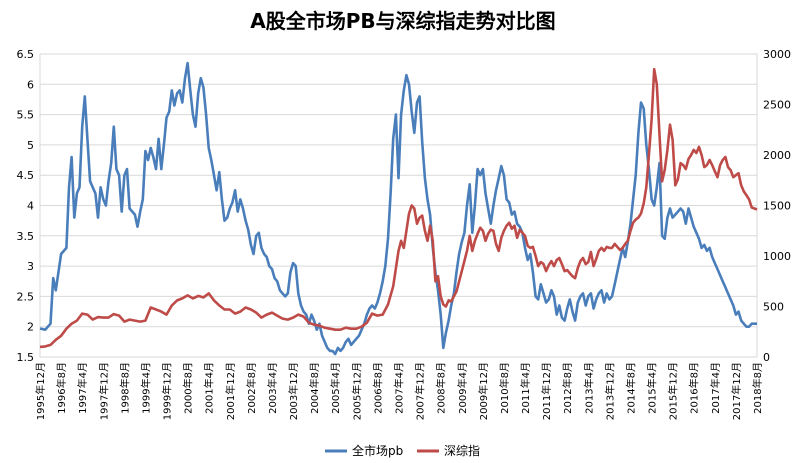 Image resolution: width=807 pixels, height=463 pixels. What do you see at coordinates (293, 391) in the screenshot?
I see `x-tick-label: 2003年12月` at bounding box center [293, 391].